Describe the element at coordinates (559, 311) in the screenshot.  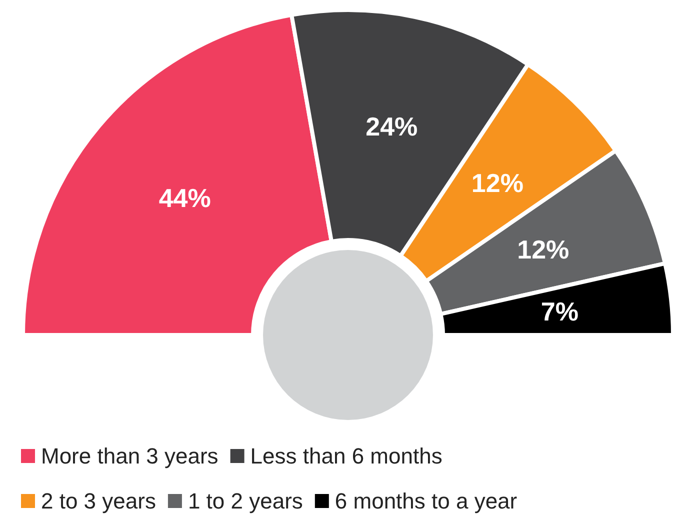
I see `data-label: 7%` at that location.